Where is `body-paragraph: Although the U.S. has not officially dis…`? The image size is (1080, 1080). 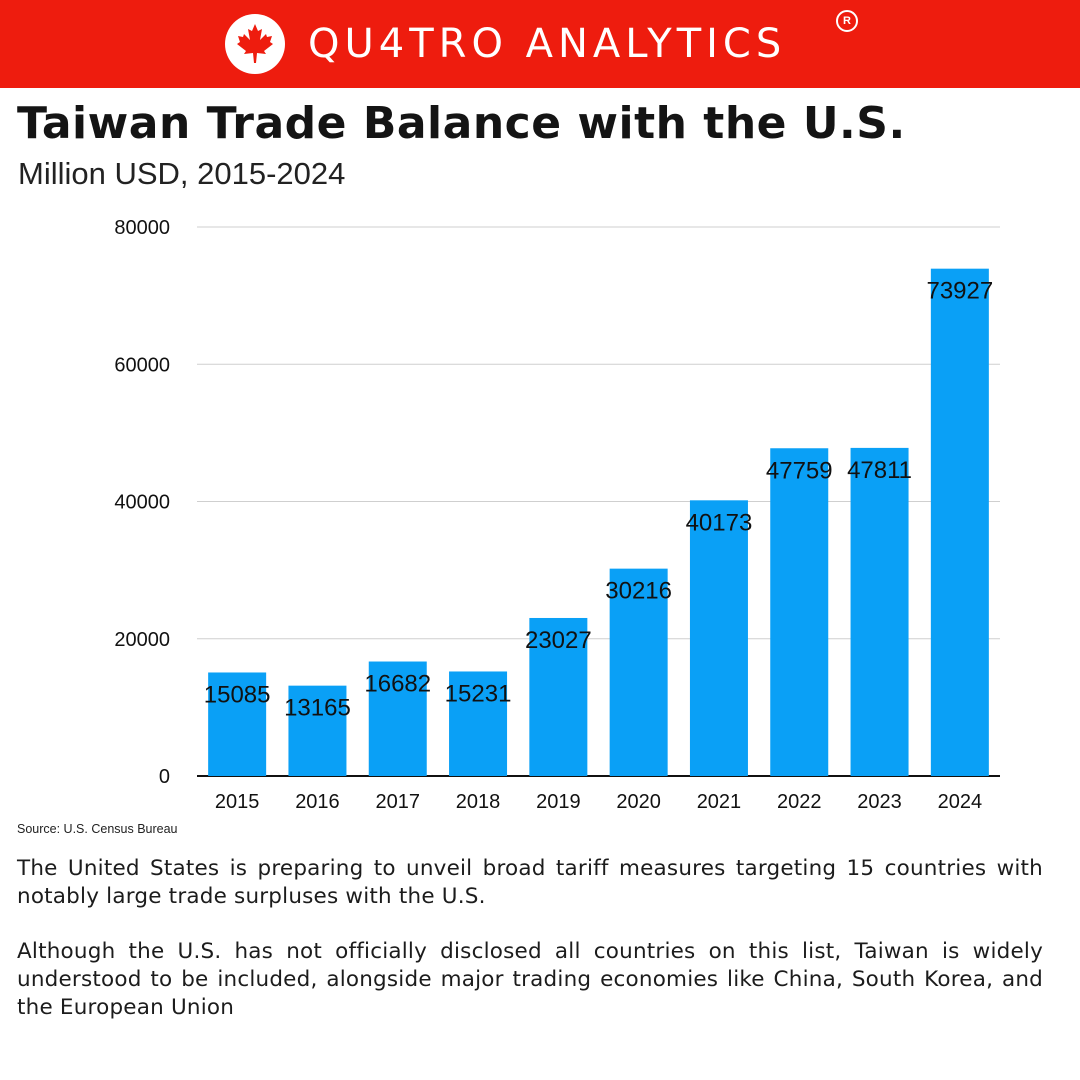
body-paragraph: Although the U.S. has not officially dis… is located at coordinates (530, 979).